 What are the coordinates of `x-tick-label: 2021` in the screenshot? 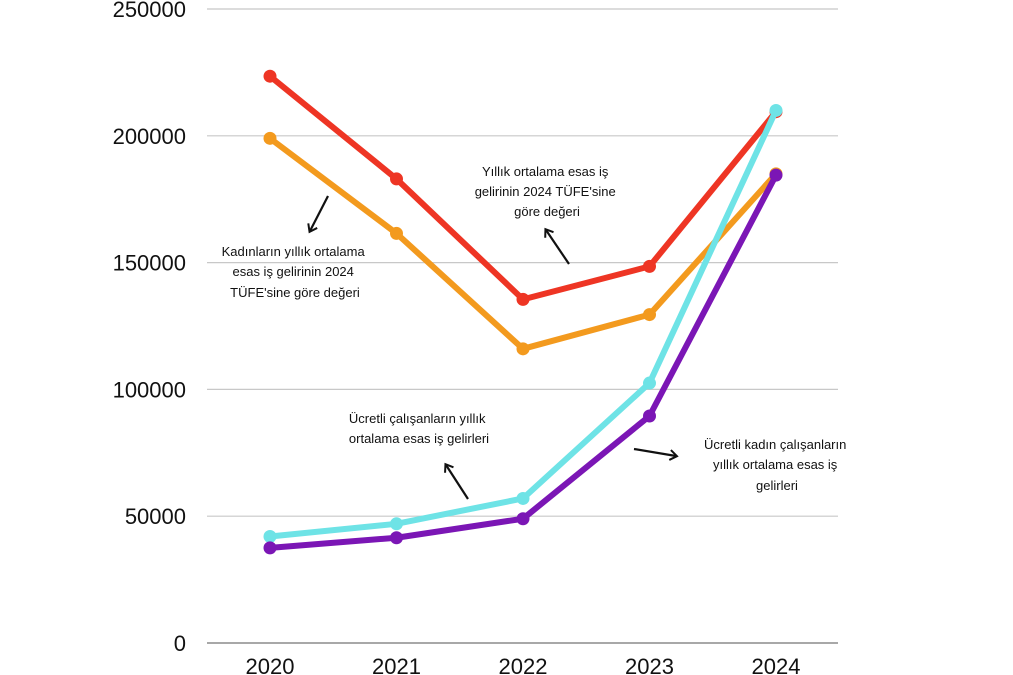 It's located at (396, 664).